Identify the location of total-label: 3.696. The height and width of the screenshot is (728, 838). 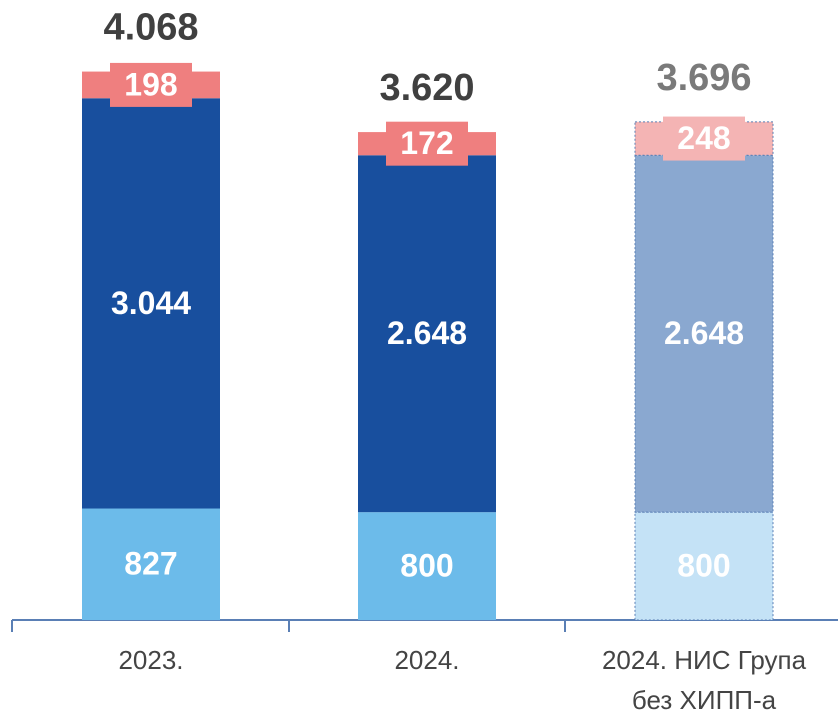
(703, 78).